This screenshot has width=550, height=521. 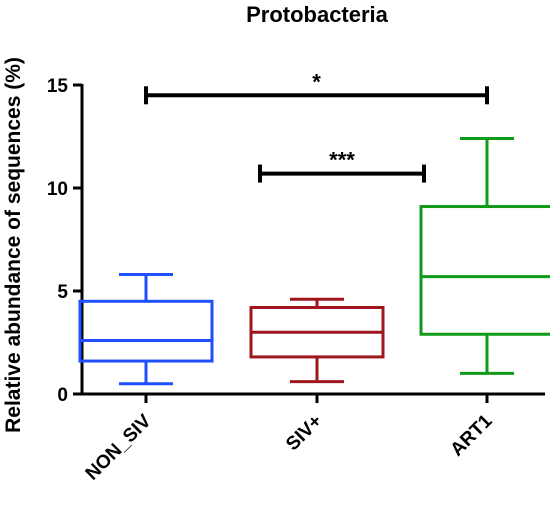 I want to click on y-axis-label: Relative abundance of sequences (%), so click(x=13, y=245).